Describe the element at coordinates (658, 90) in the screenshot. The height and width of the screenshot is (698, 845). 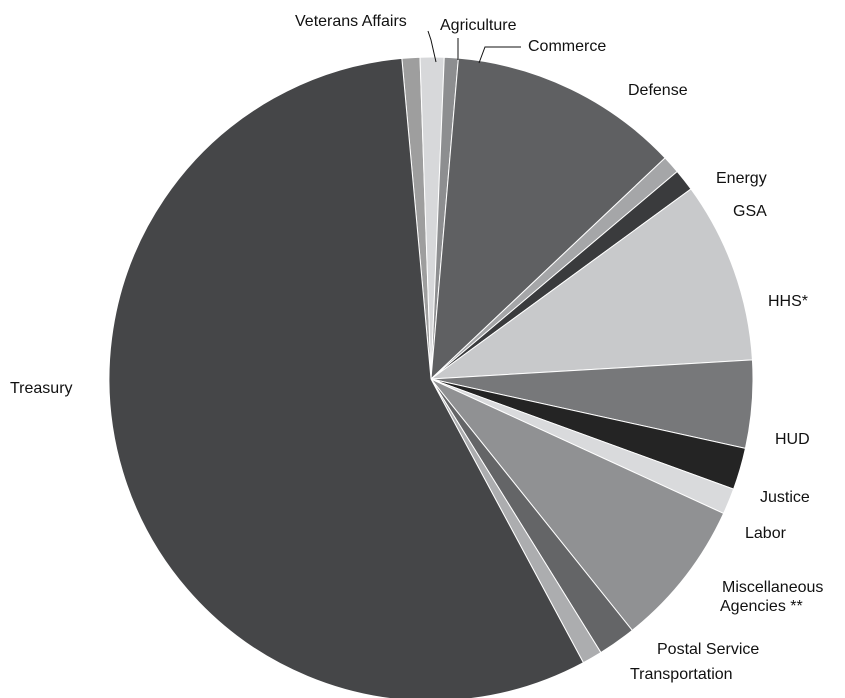
I see `label-defense: Defense` at that location.